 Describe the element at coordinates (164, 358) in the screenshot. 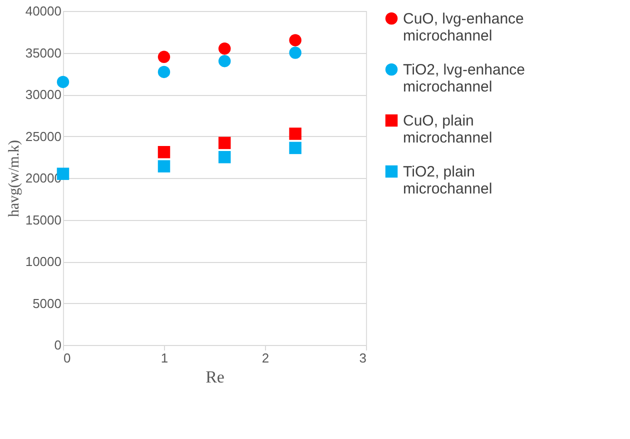

I see `x-tick-label: 1` at that location.